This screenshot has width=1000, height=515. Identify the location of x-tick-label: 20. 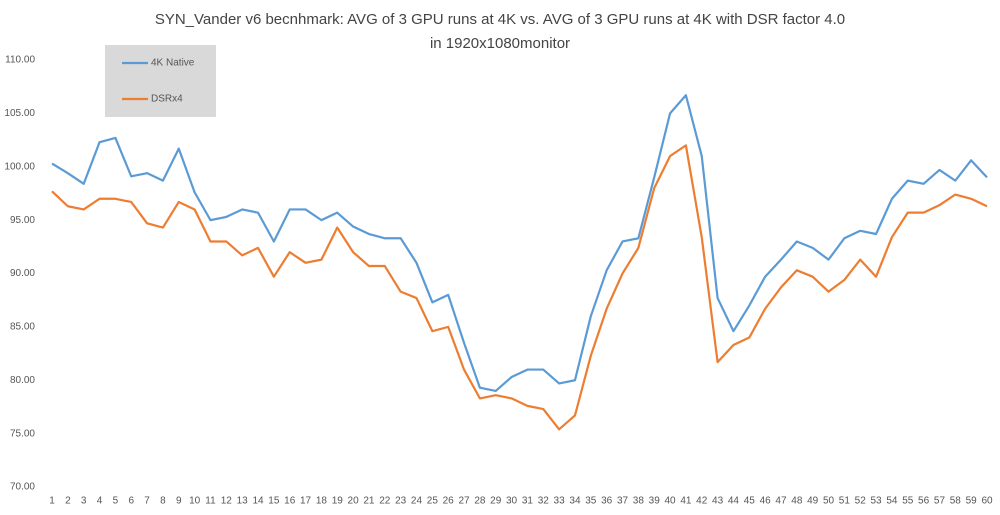
(354, 501).